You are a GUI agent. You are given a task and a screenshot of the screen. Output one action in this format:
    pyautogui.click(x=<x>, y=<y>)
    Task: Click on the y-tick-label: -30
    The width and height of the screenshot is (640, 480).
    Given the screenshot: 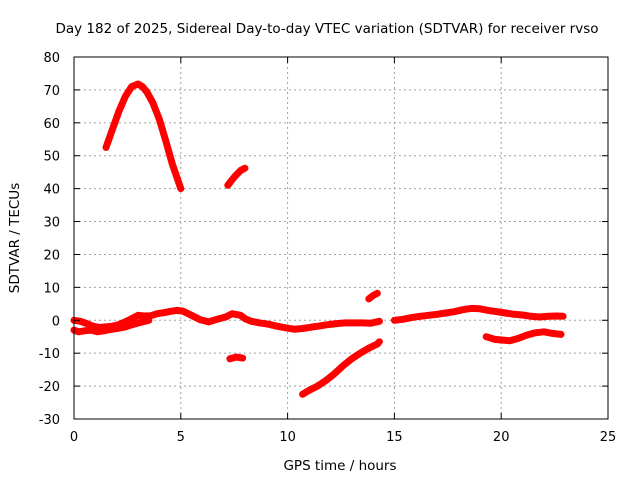 What is the action you would take?
    pyautogui.click(x=49, y=420)
    